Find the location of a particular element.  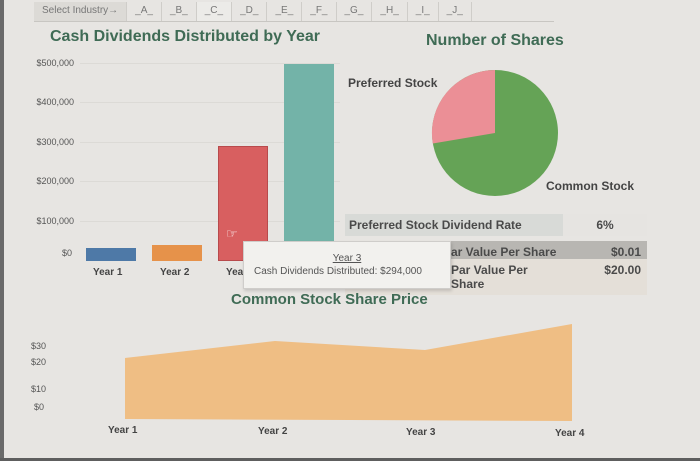

window-frame-left is located at coordinates (2, 230).